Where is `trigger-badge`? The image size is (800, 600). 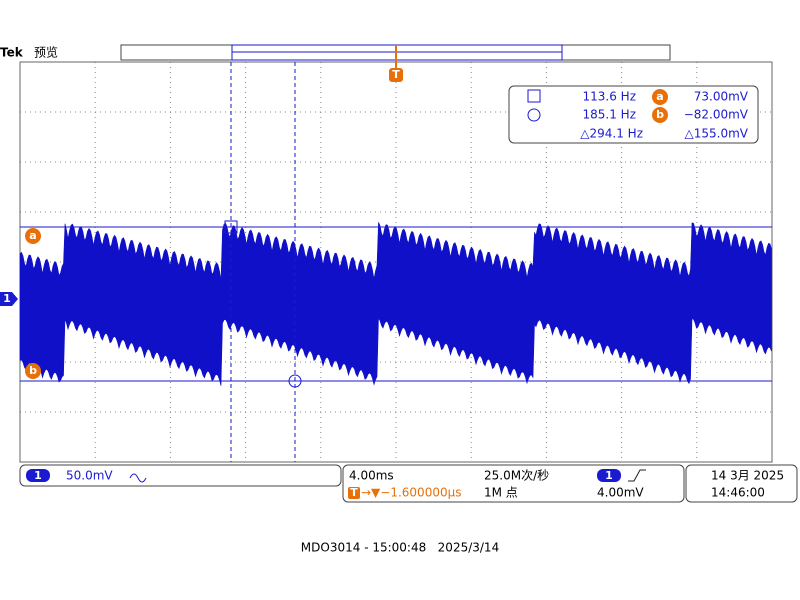 trigger-badge is located at coordinates (396, 75).